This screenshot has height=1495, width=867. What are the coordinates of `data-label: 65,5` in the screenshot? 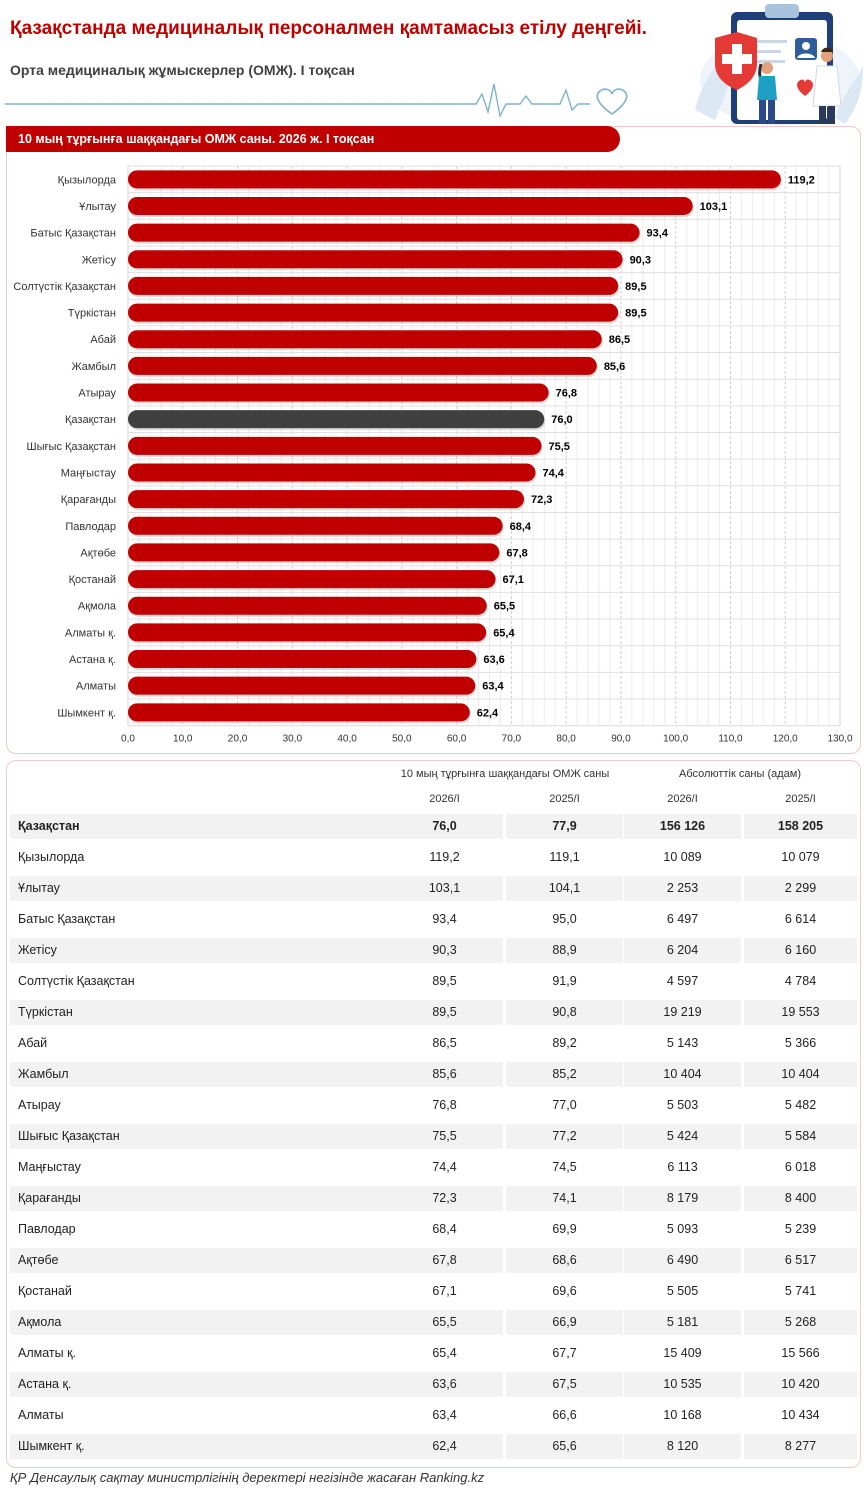 It's located at (504, 607).